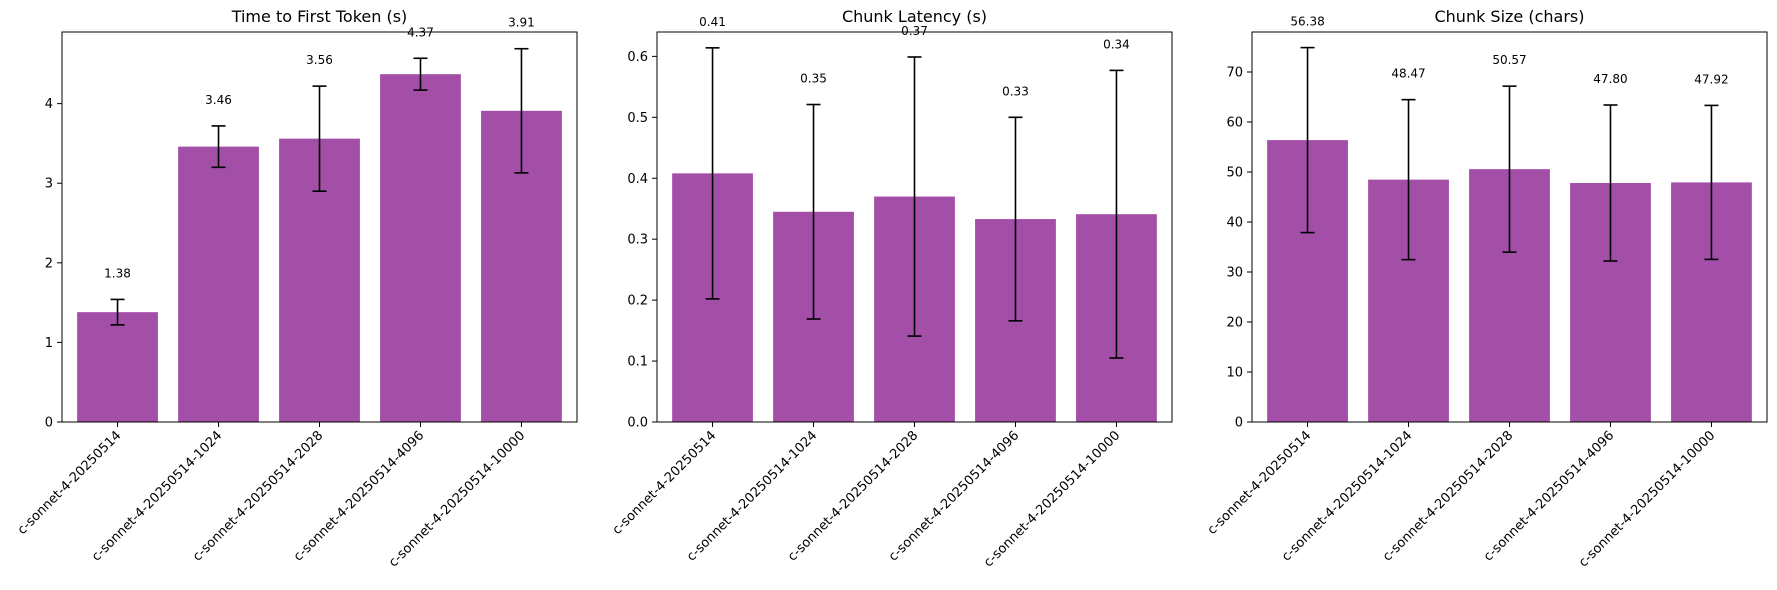  I want to click on data-label: 3.56, so click(319, 60).